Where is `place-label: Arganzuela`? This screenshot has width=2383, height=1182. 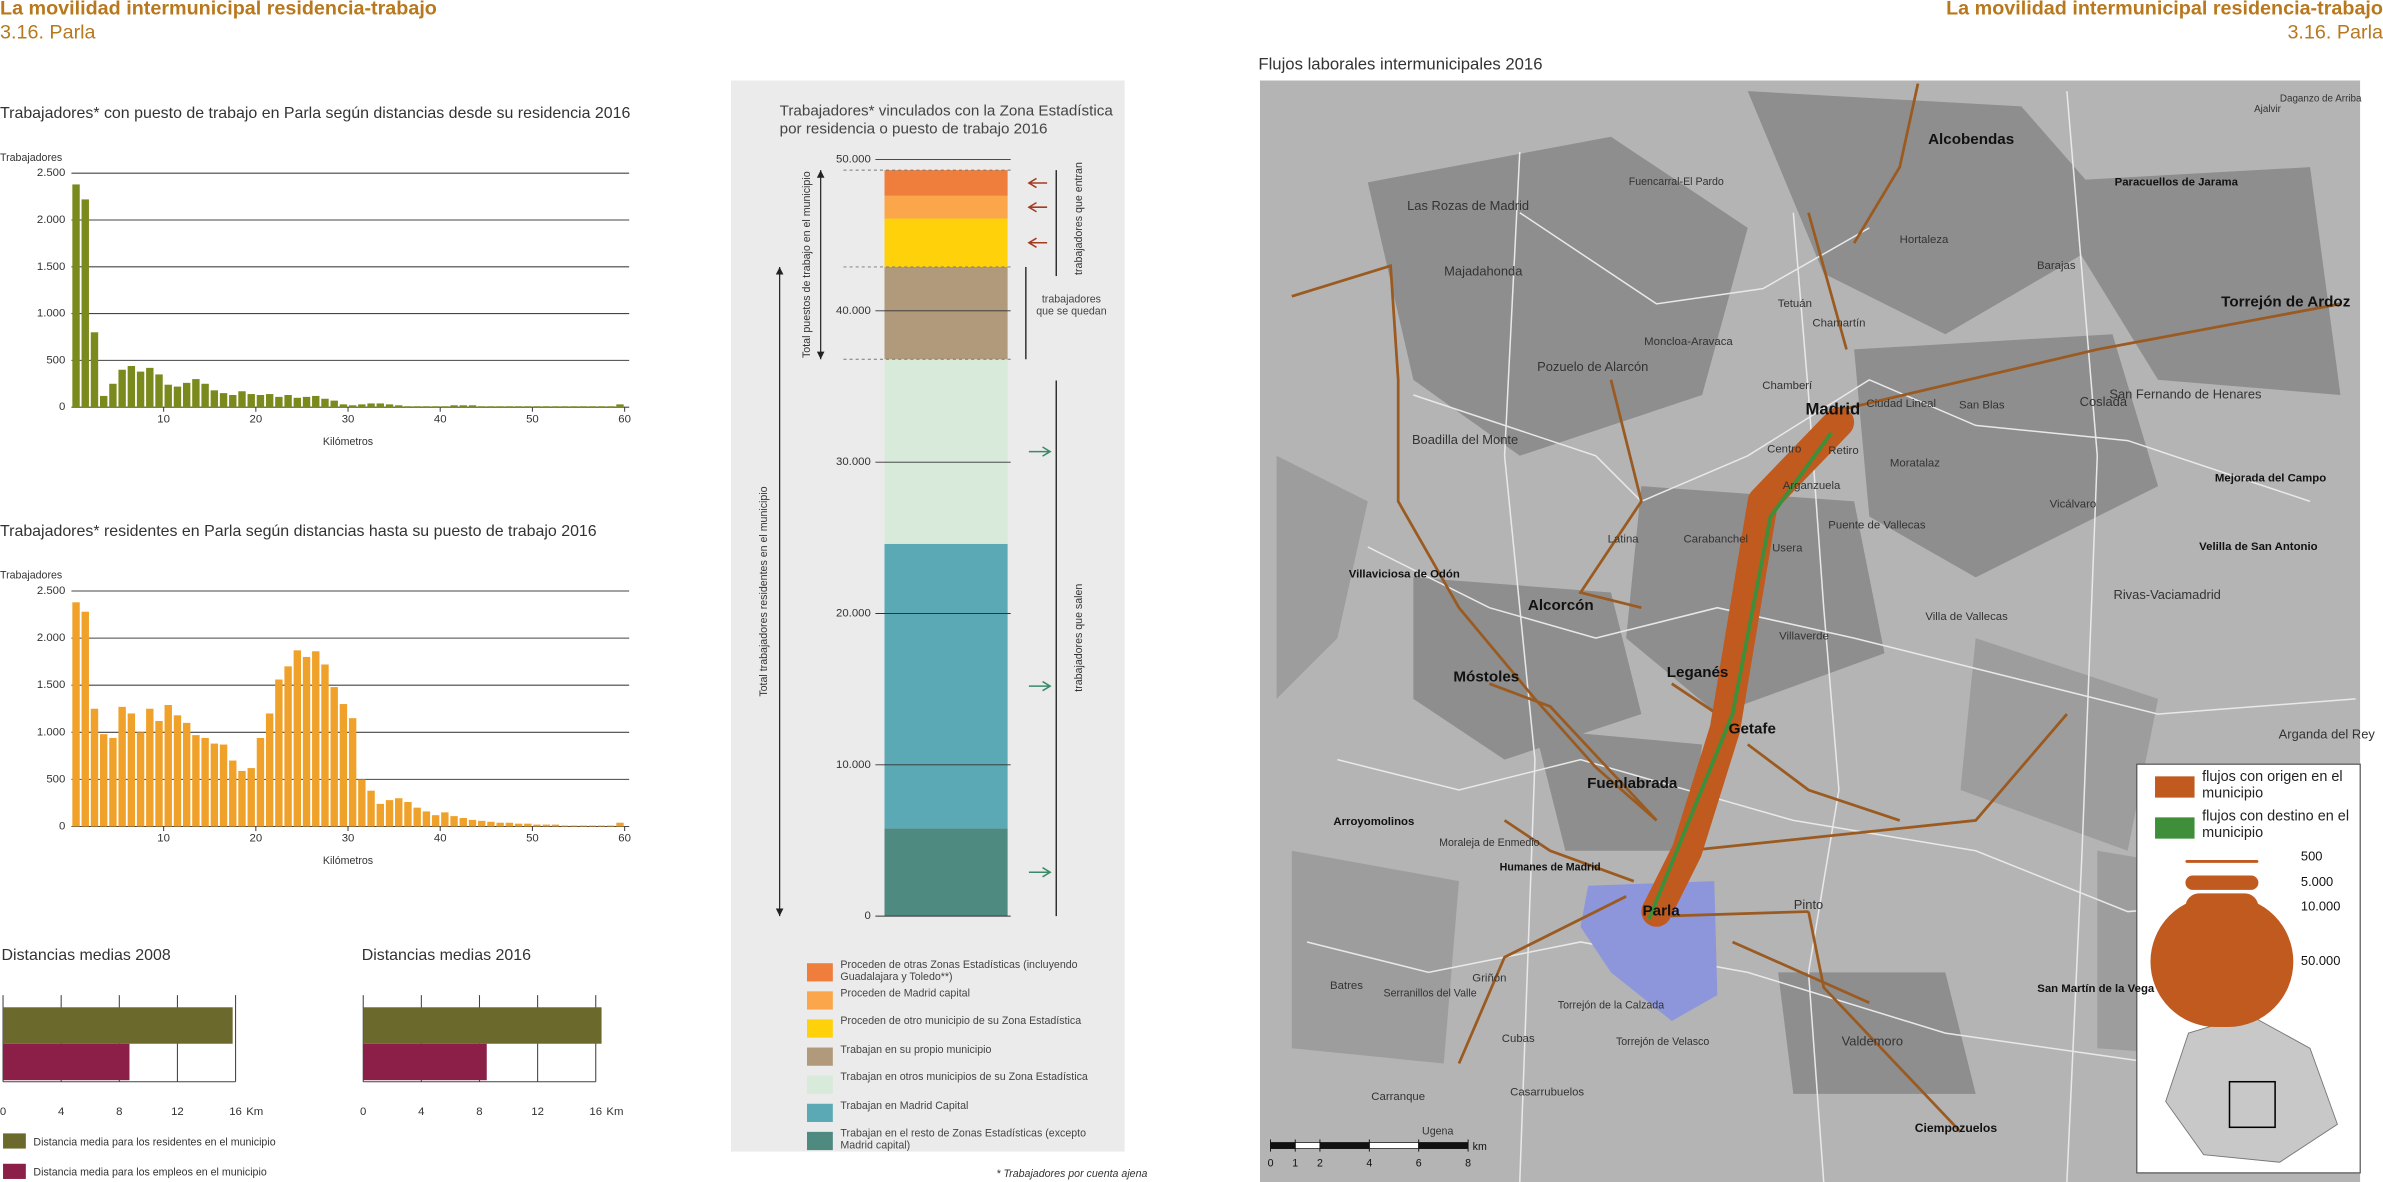
place-label: Arganzuela is located at coordinates (1812, 486).